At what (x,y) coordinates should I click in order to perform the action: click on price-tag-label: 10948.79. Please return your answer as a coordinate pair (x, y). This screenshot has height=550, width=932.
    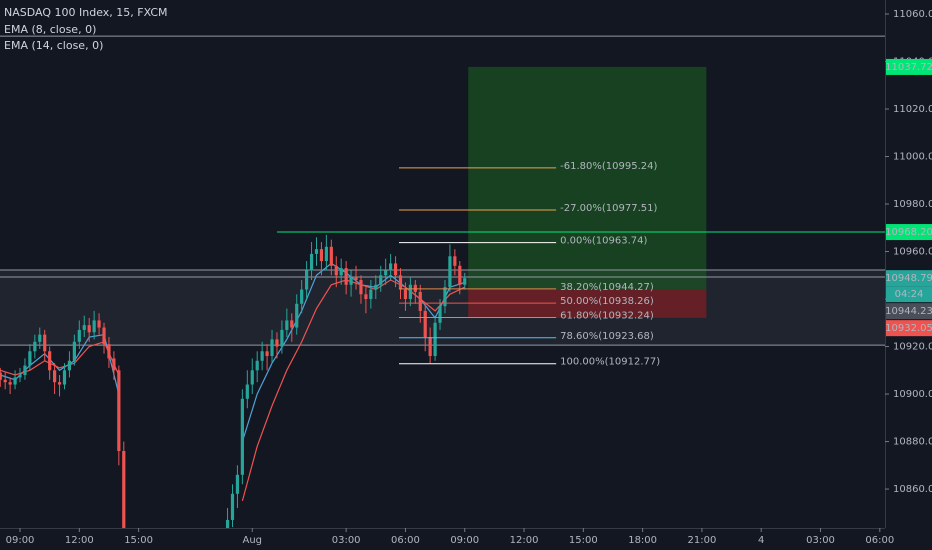
    Looking at the image, I should click on (908, 278).